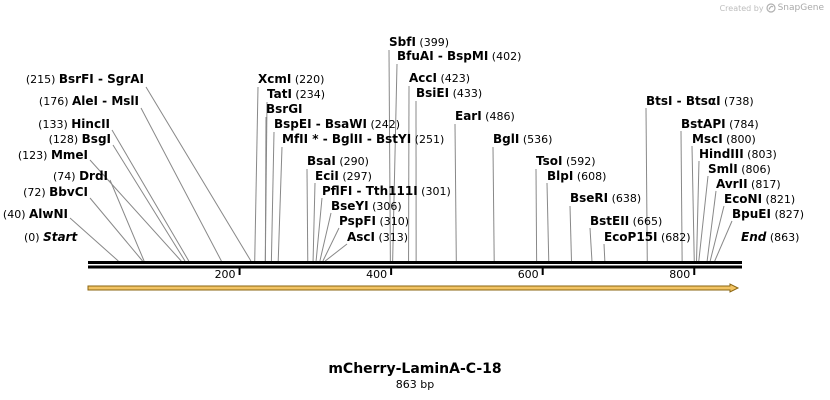 Image resolution: width=830 pixels, height=400 pixels. What do you see at coordinates (683, 101) in the screenshot?
I see `site-name: BtsI - BtsαI` at bounding box center [683, 101].